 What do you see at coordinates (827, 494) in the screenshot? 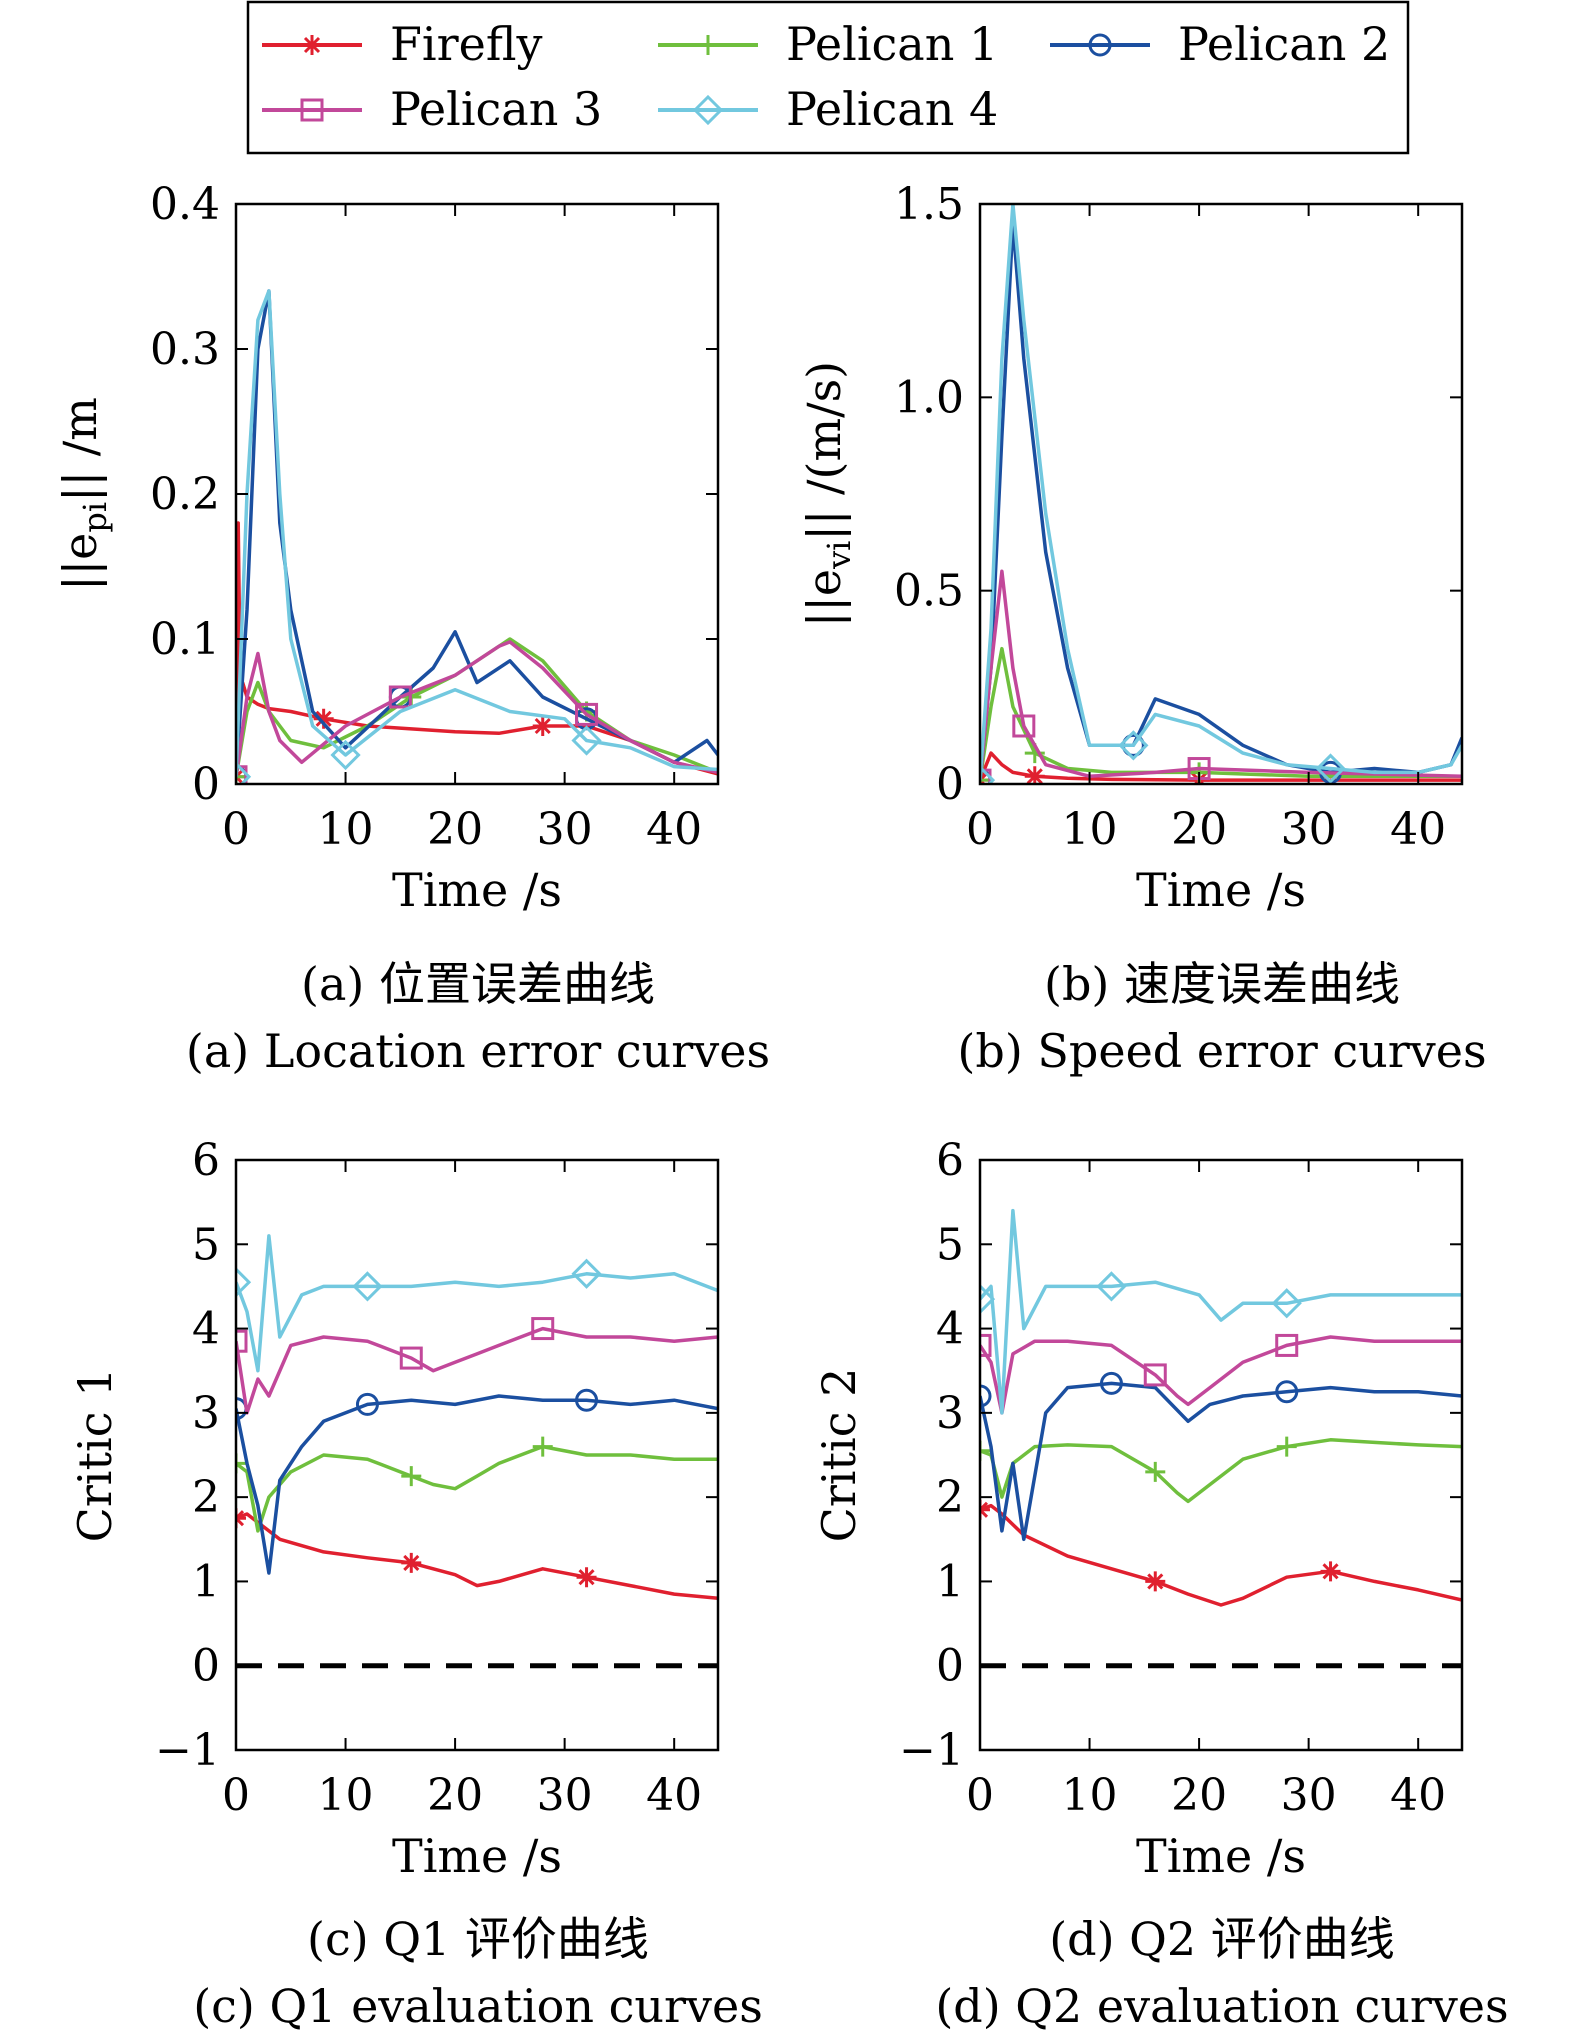
I see `y-axis-label: ||evi|| /(m/s)` at bounding box center [827, 494].